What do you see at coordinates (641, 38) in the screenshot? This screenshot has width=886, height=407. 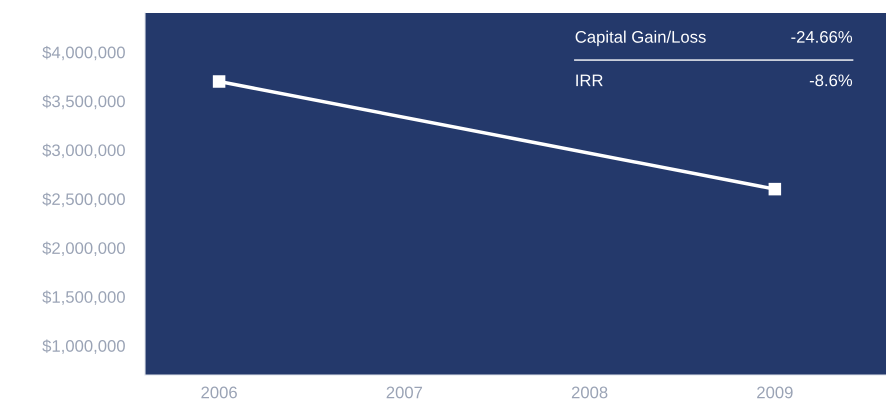 I see `annotation: Capital Gain/Loss` at bounding box center [641, 38].